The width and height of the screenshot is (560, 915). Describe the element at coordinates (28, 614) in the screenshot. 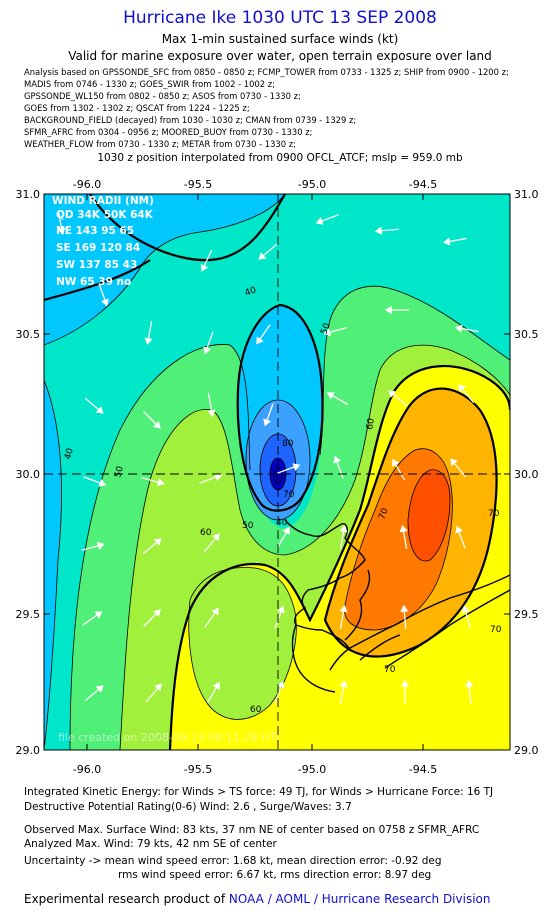

I see `lat-label-left: 29.5` at that location.